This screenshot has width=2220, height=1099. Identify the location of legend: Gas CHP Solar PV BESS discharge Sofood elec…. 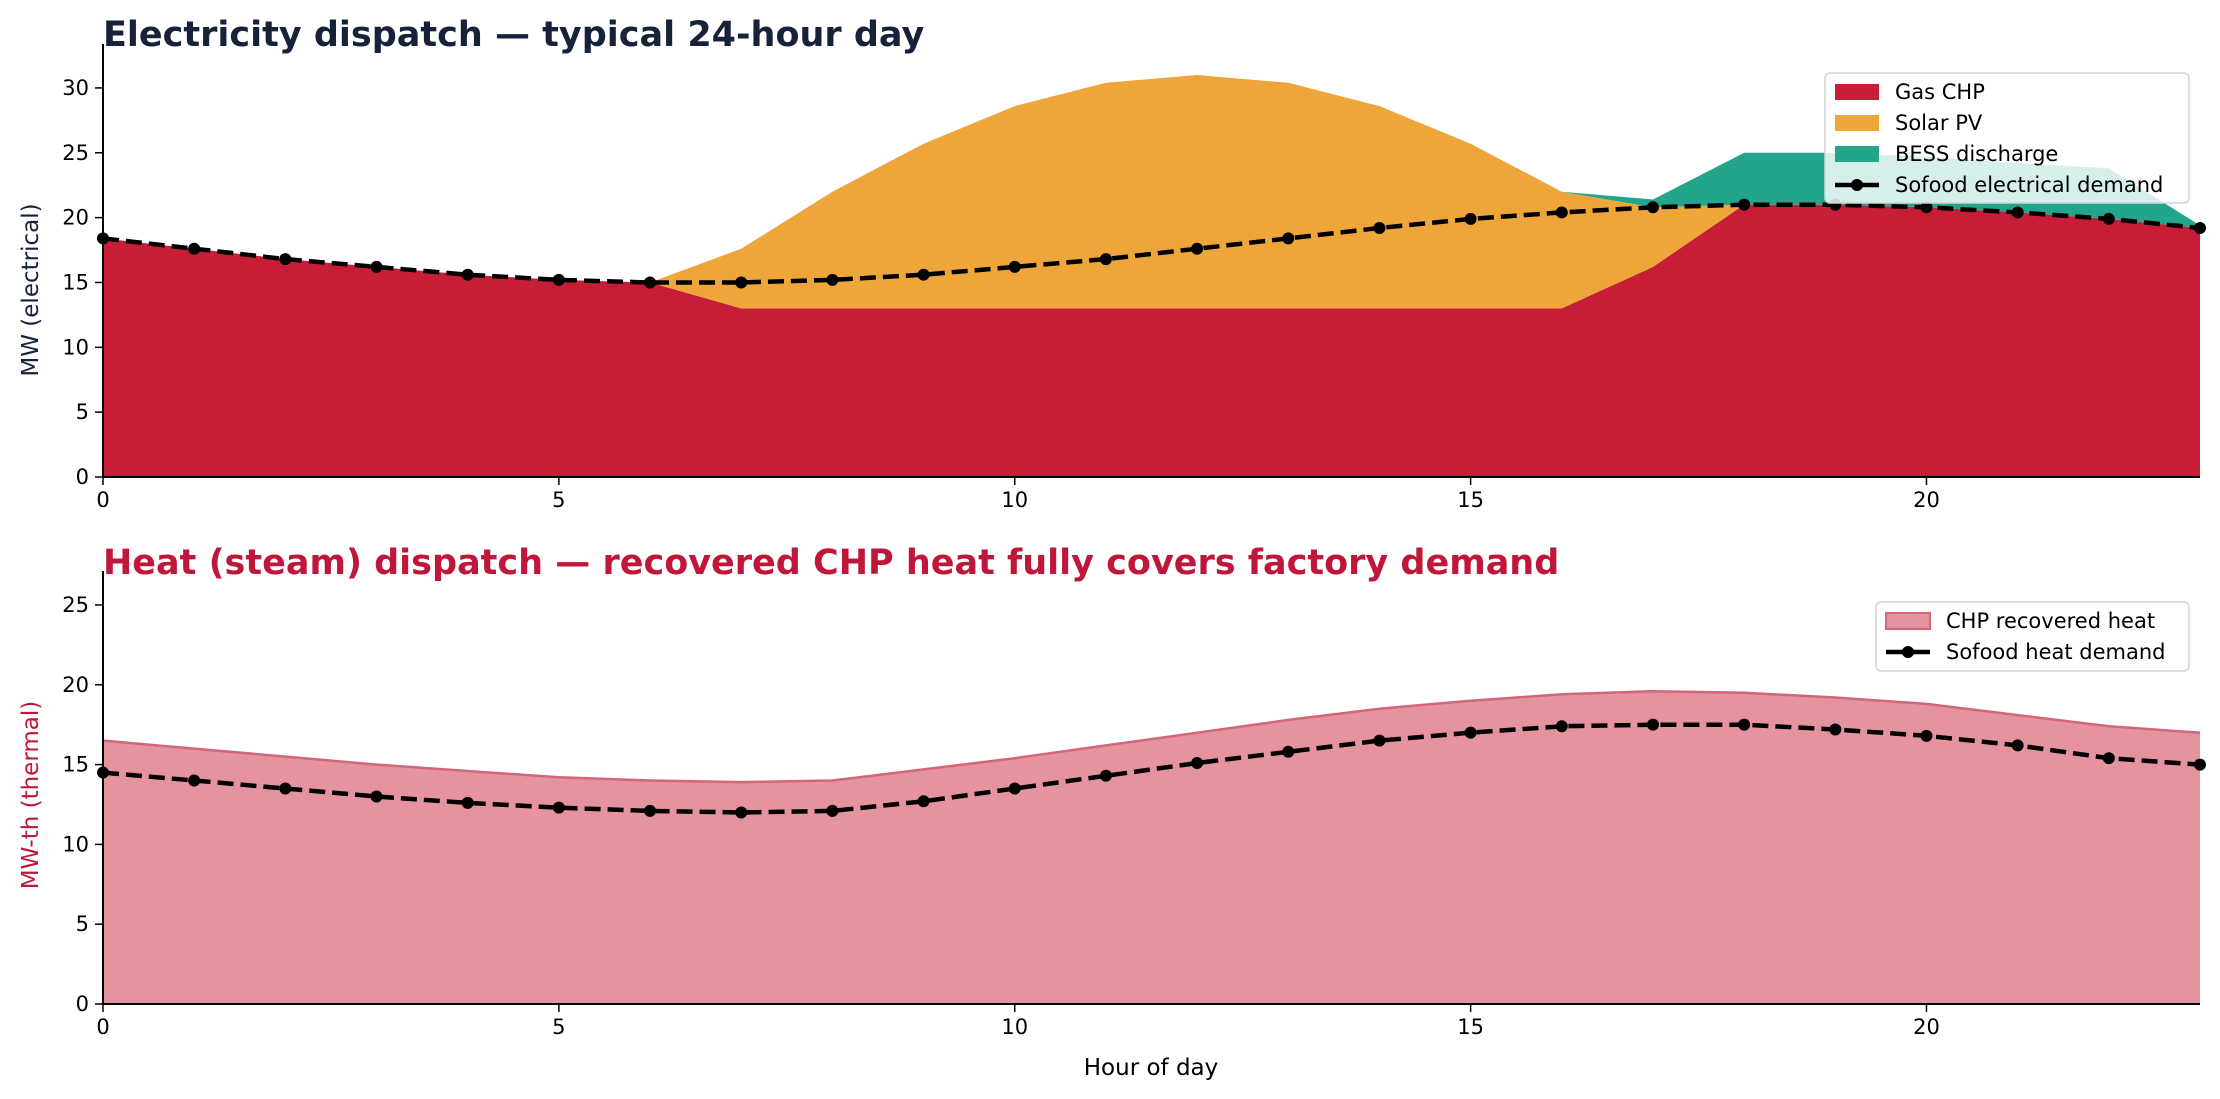
(2007, 138).